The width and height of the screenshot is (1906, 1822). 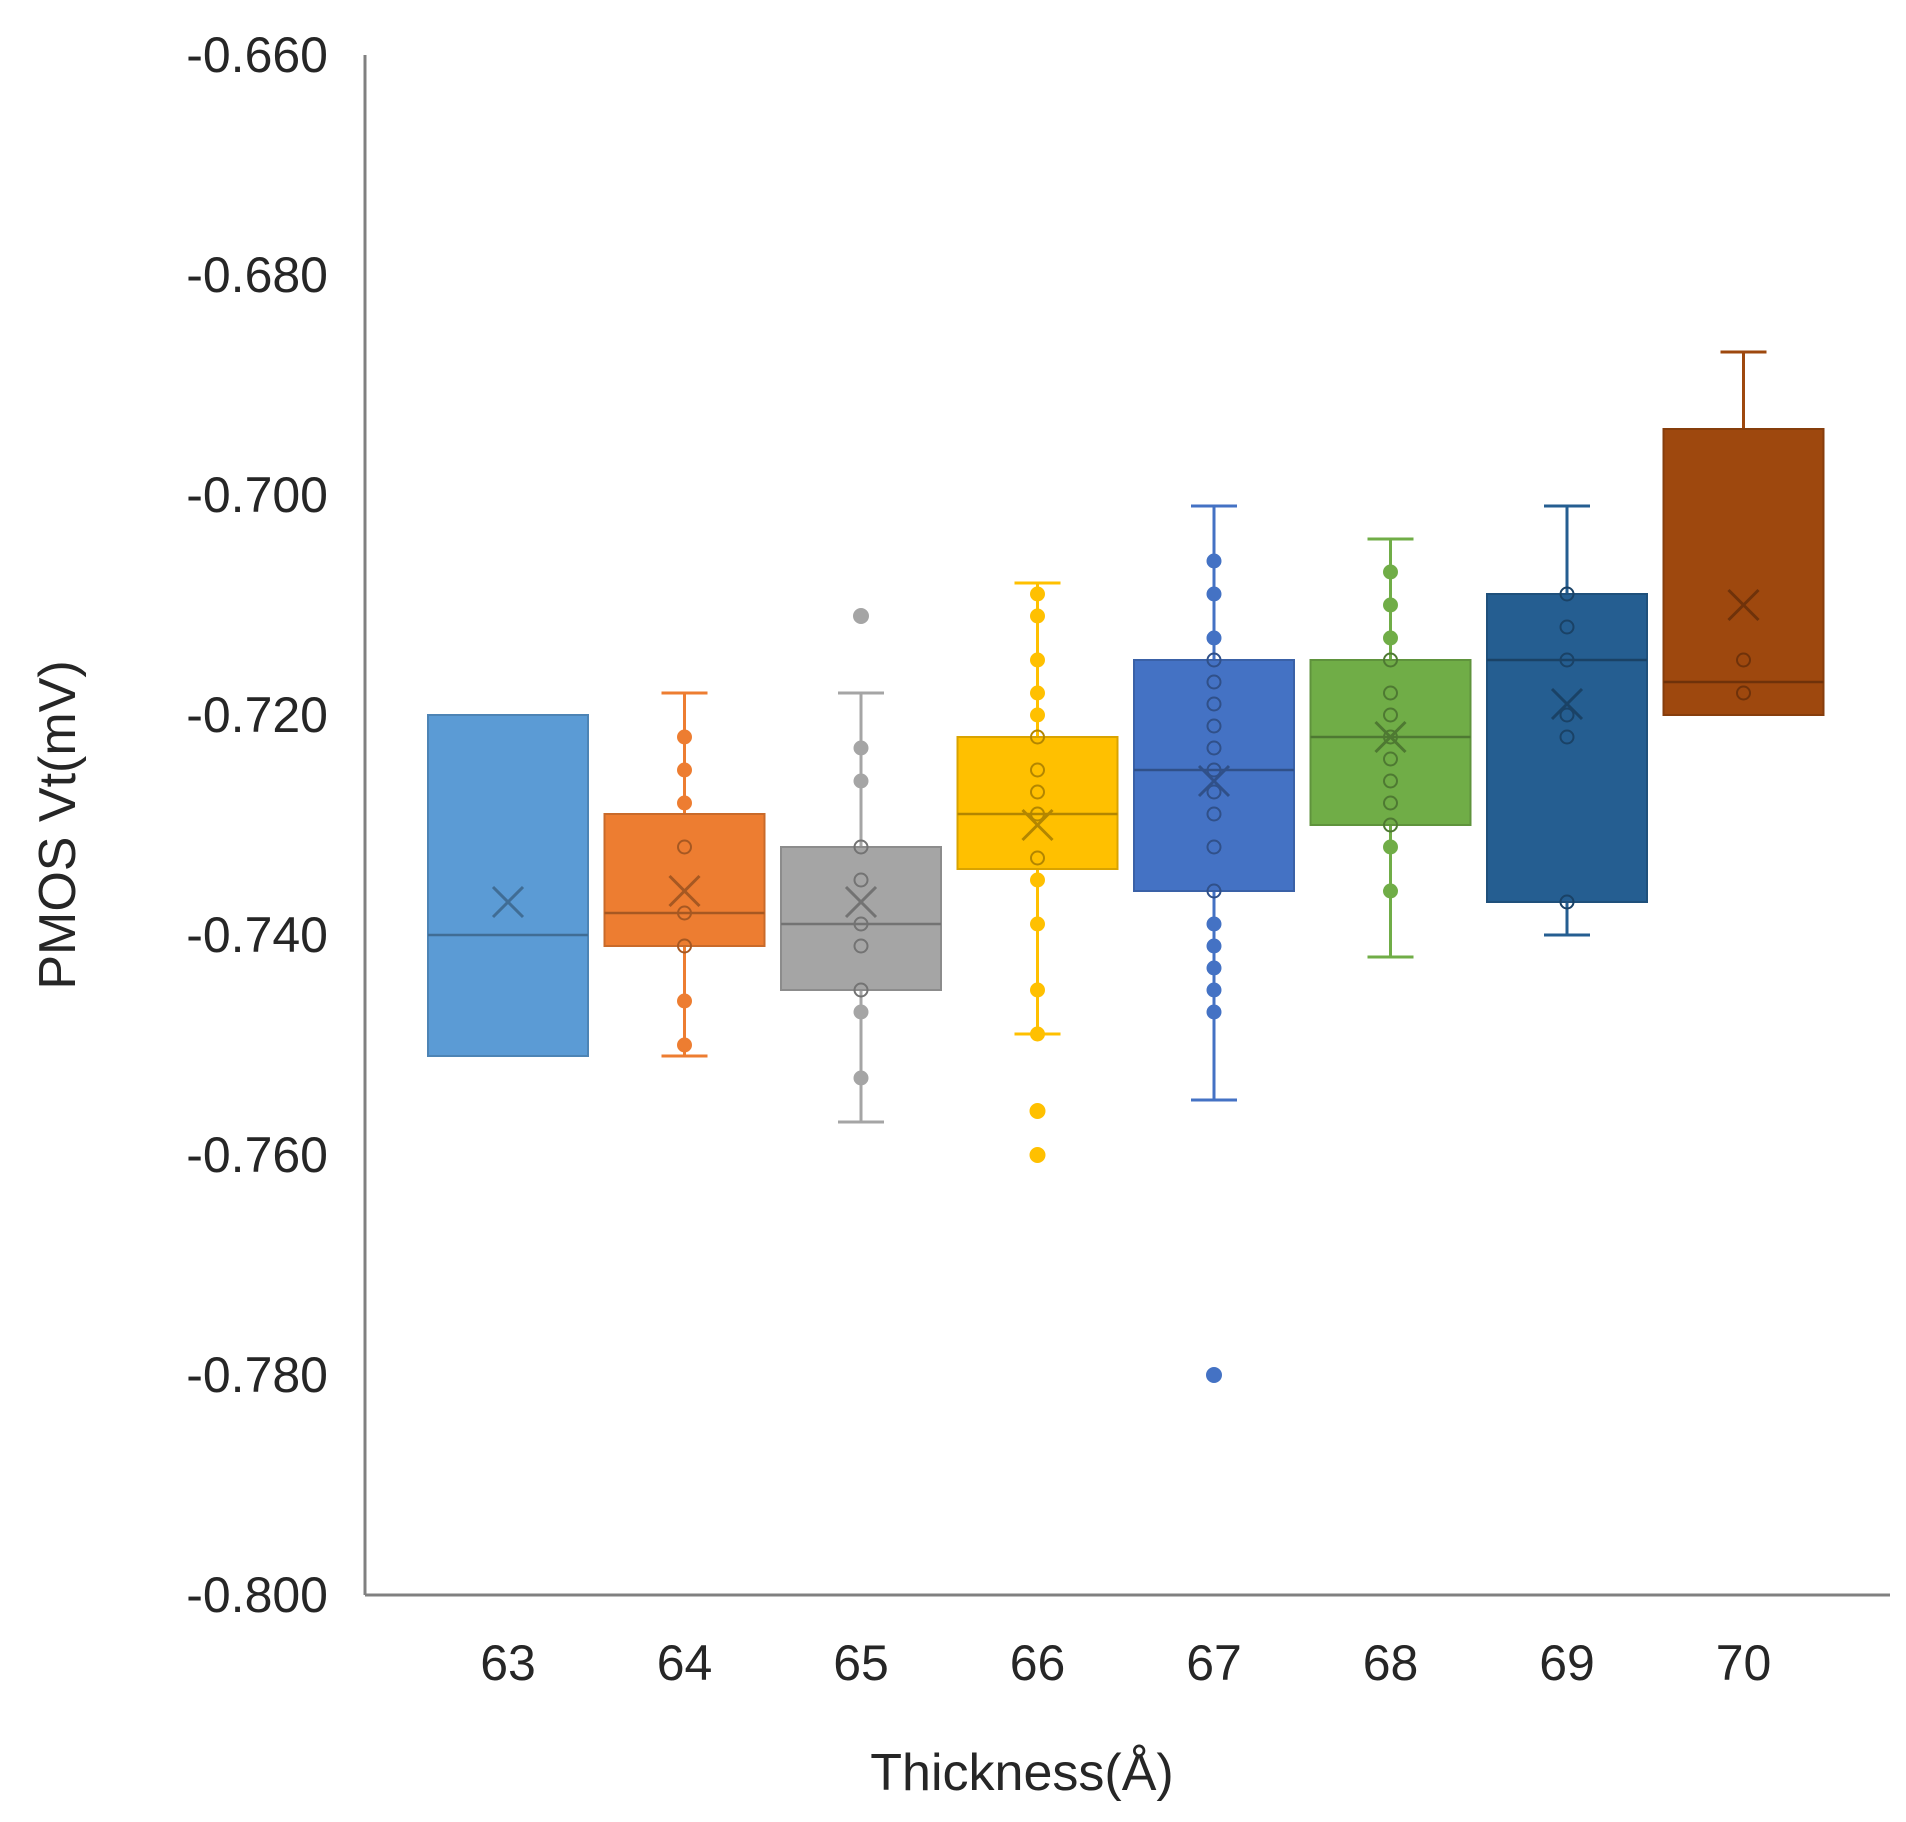 I want to click on x-tick-label: 63, so click(x=508, y=1663).